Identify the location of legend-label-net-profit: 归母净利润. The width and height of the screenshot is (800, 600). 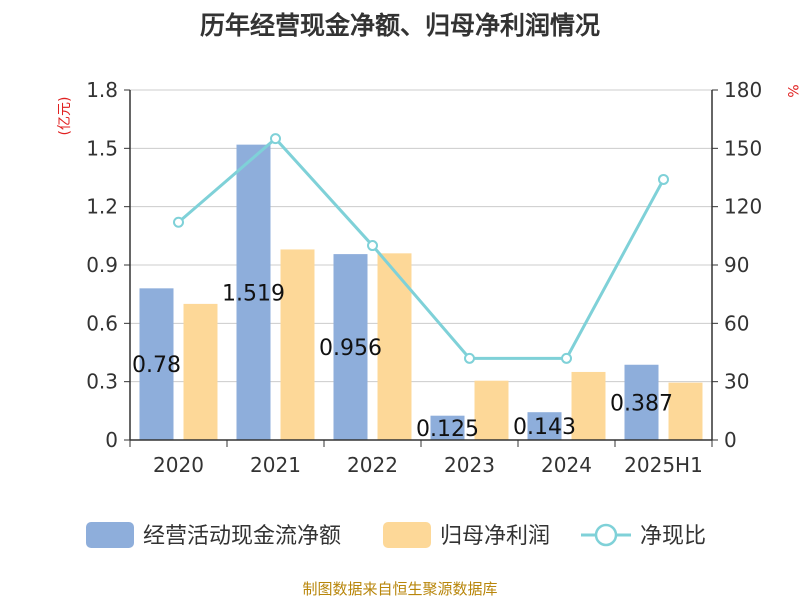
(495, 536).